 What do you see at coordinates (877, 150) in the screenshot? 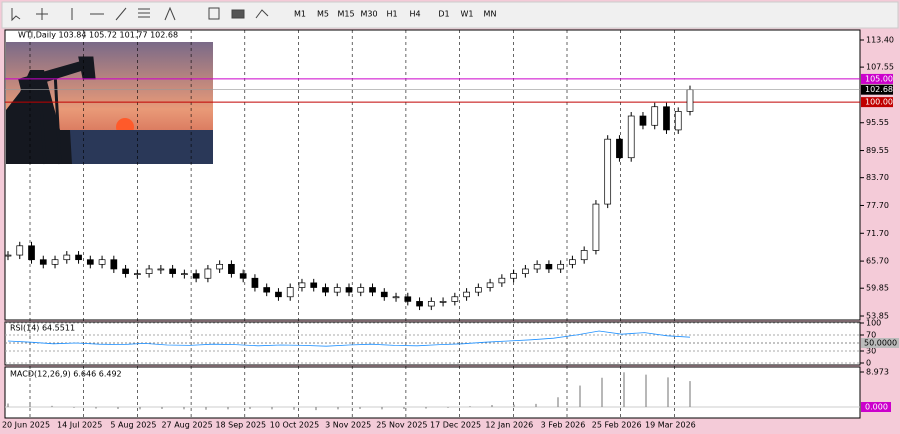
I see `price-label: 89.55` at bounding box center [877, 150].